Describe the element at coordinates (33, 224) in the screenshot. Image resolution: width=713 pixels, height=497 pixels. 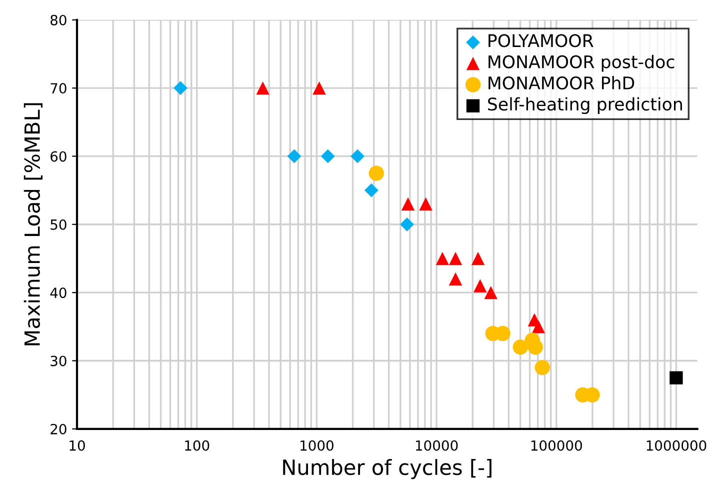
I see `y-axis-title: Maximum Load [%MBL]` at that location.